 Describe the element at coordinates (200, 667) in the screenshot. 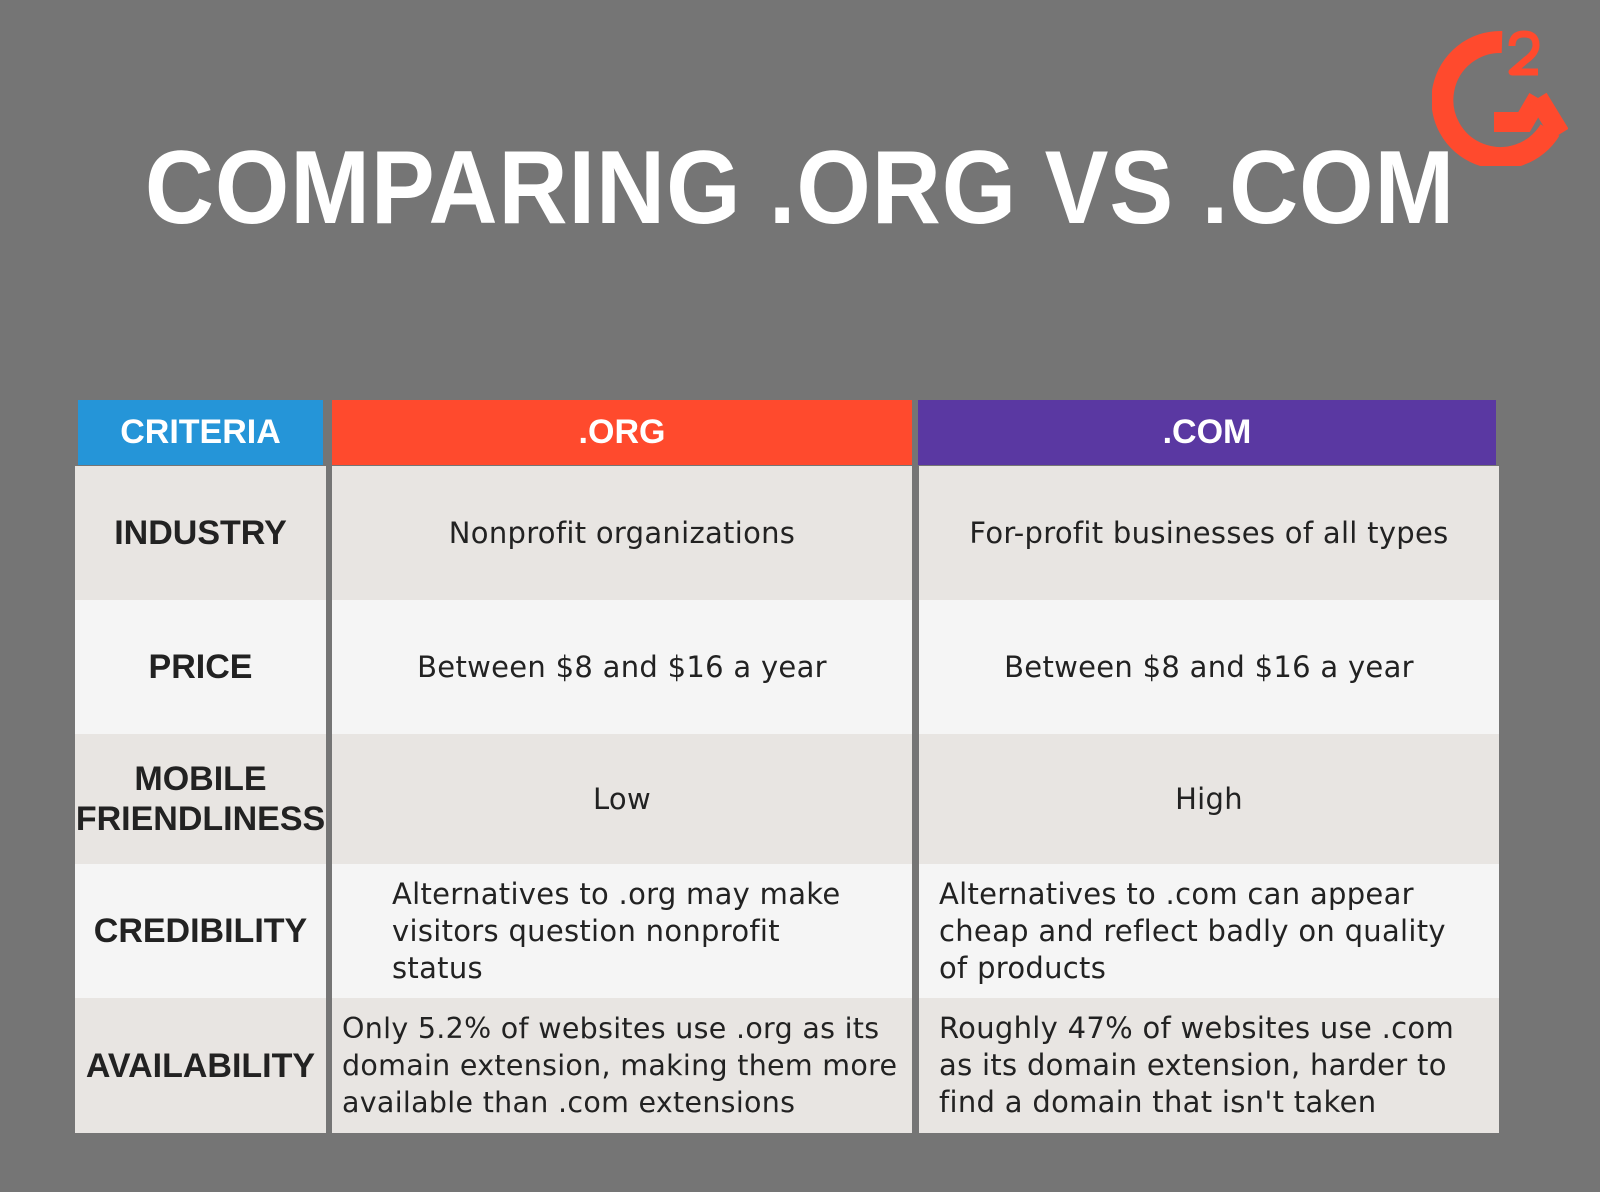

I see `criteria-price: PRICE` at that location.